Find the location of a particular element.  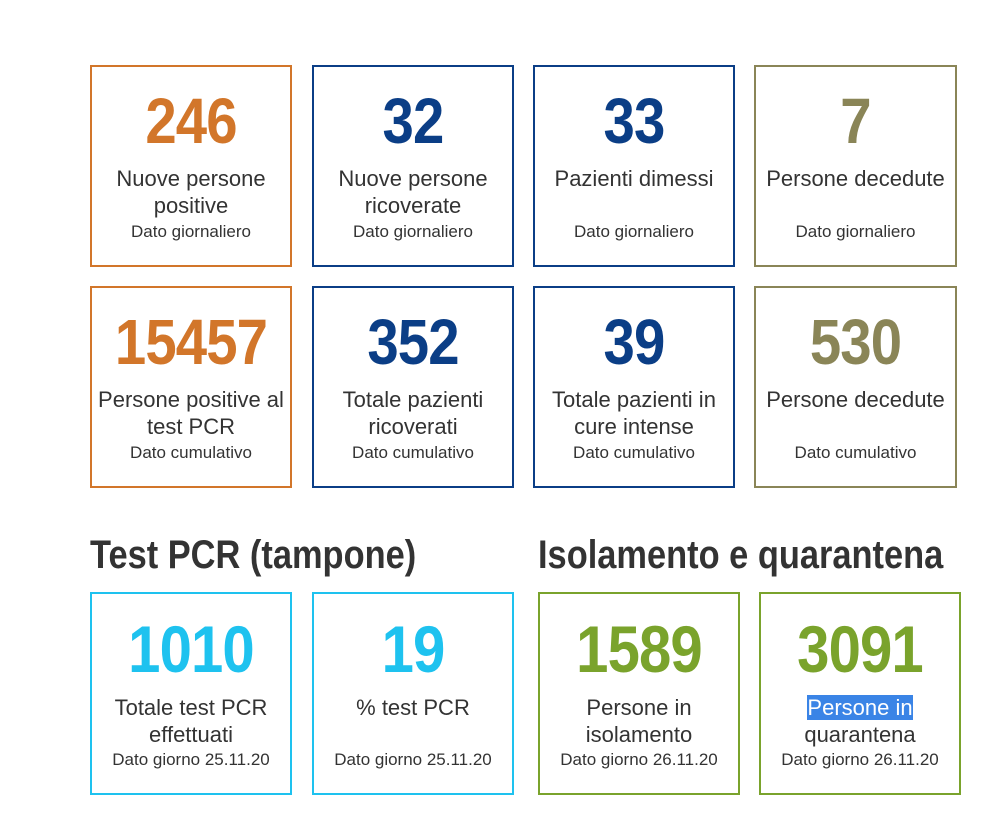

stat-label: Totale test PCR effettuati is located at coordinates (191, 721).